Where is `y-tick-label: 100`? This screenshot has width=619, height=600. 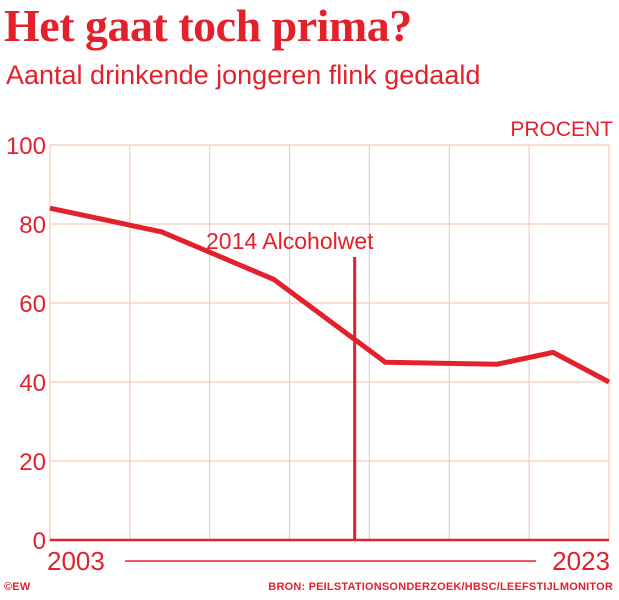 y-tick-label: 100 is located at coordinates (26, 146).